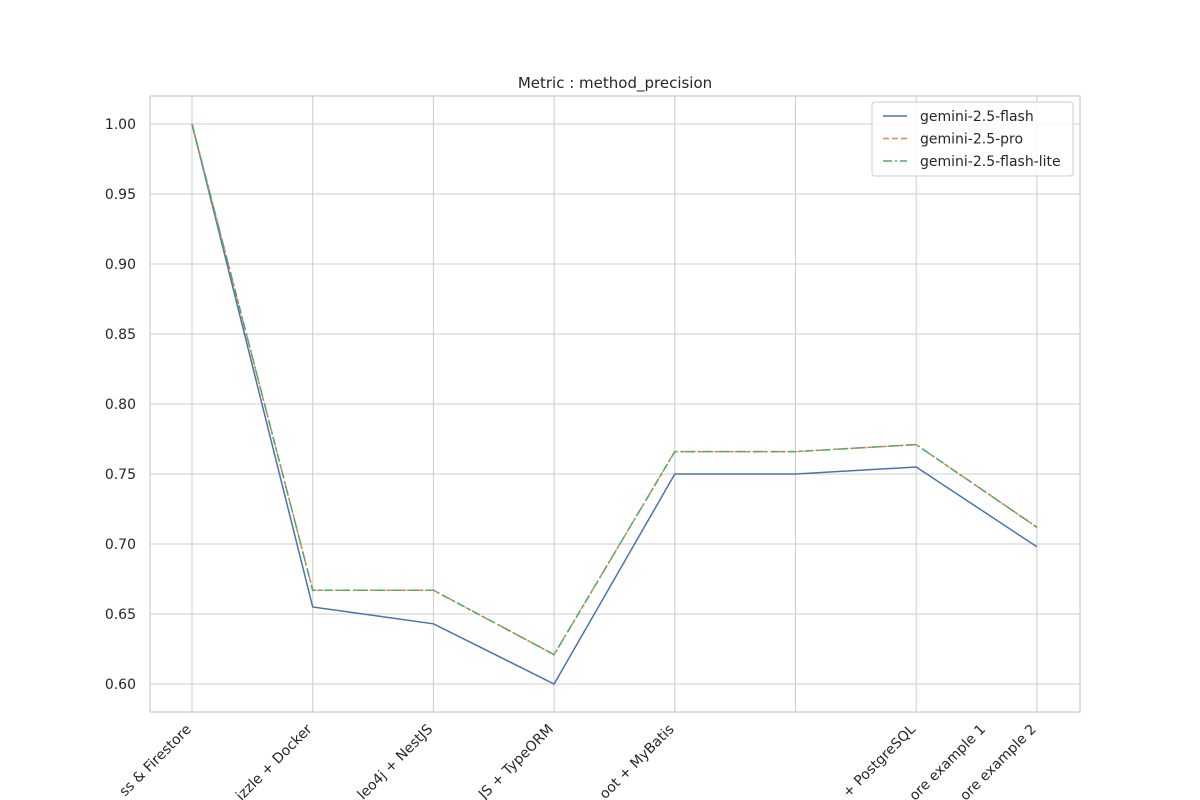 The image size is (1200, 800). I want to click on y-tick-label: 0.85, so click(120, 335).